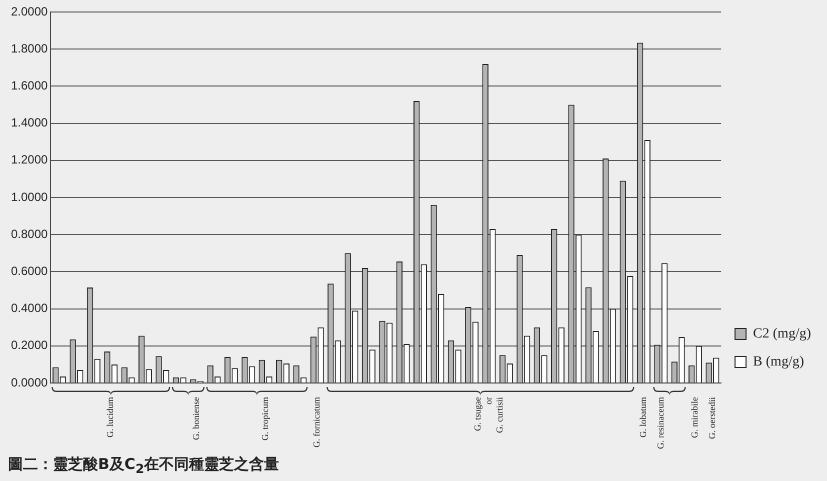 The width and height of the screenshot is (827, 481). Describe the element at coordinates (29, 159) in the screenshot. I see `y-tick-label: 1.2000` at that location.